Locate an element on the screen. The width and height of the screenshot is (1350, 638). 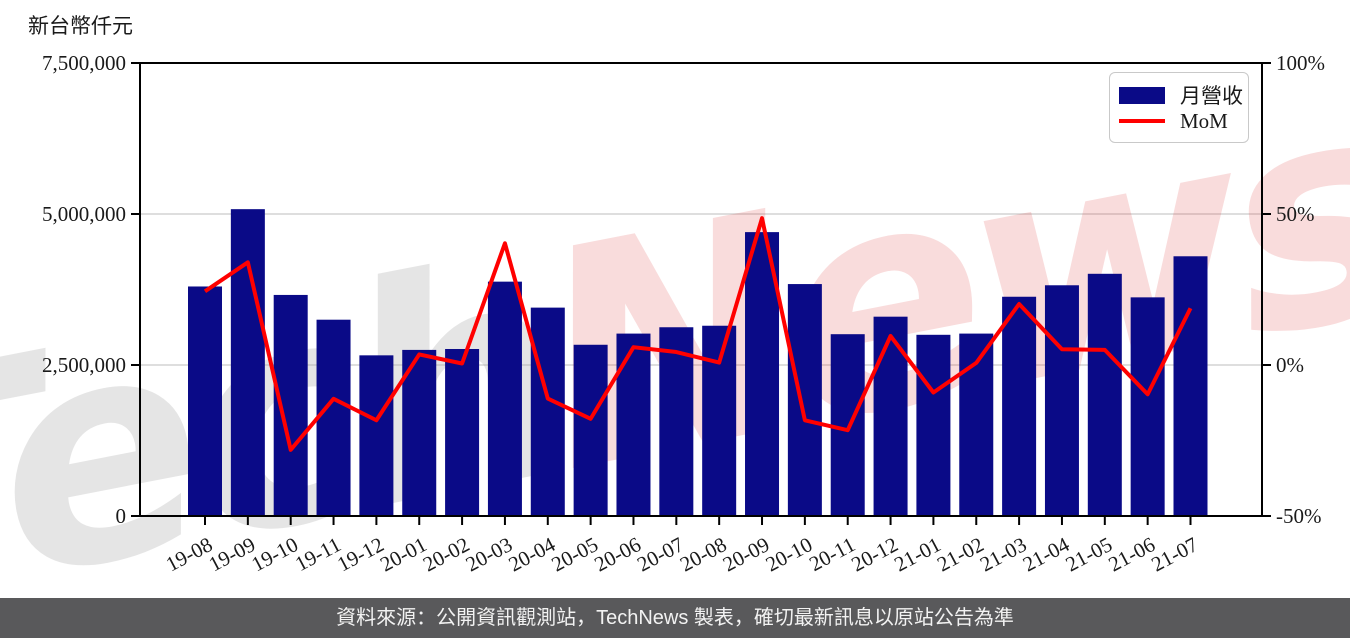
y-right-tick-label: 100% is located at coordinates (1300, 63).